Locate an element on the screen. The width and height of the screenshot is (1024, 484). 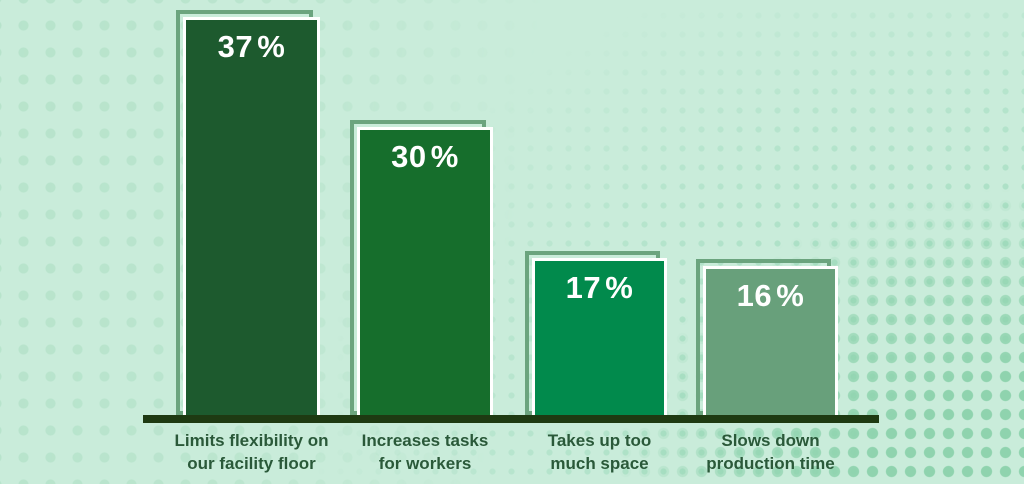
bar-3: 17 % is located at coordinates (596, 333).